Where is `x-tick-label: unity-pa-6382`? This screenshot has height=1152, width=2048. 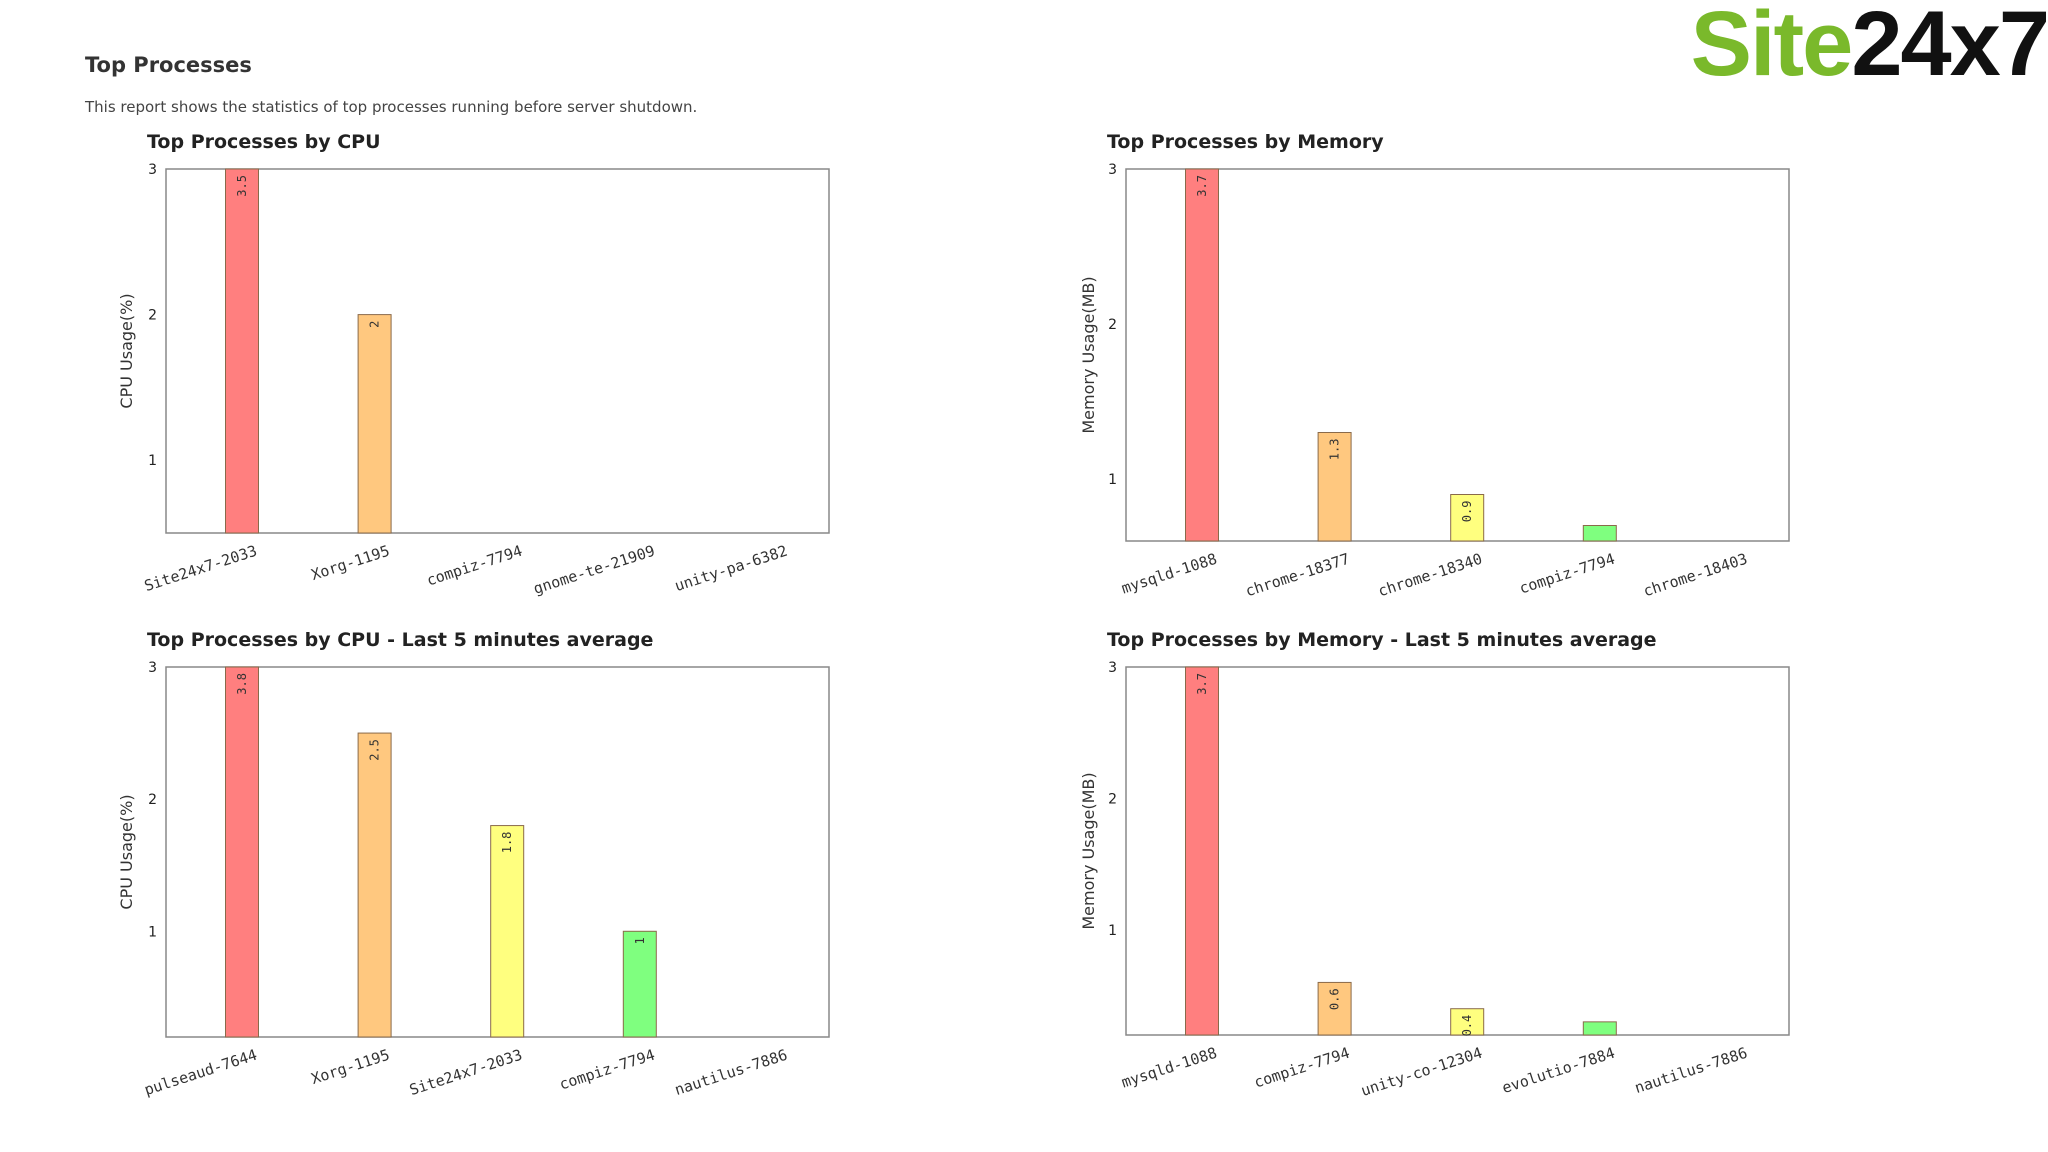
x-tick-label: unity-pa-6382 is located at coordinates (730, 568).